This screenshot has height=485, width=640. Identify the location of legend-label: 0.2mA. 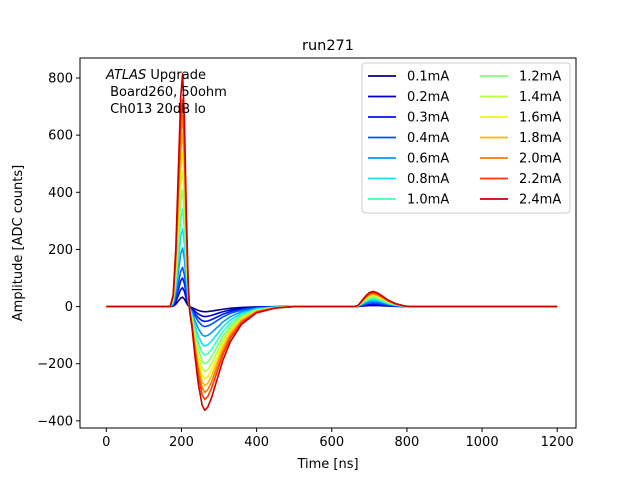
(428, 97).